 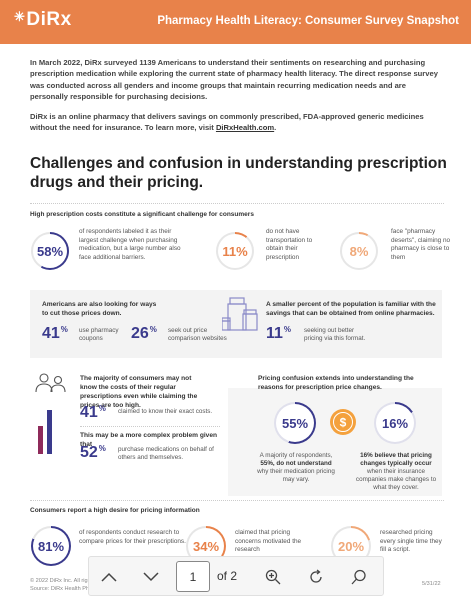 I want to click on rotate-icon, so click(x=316, y=576).